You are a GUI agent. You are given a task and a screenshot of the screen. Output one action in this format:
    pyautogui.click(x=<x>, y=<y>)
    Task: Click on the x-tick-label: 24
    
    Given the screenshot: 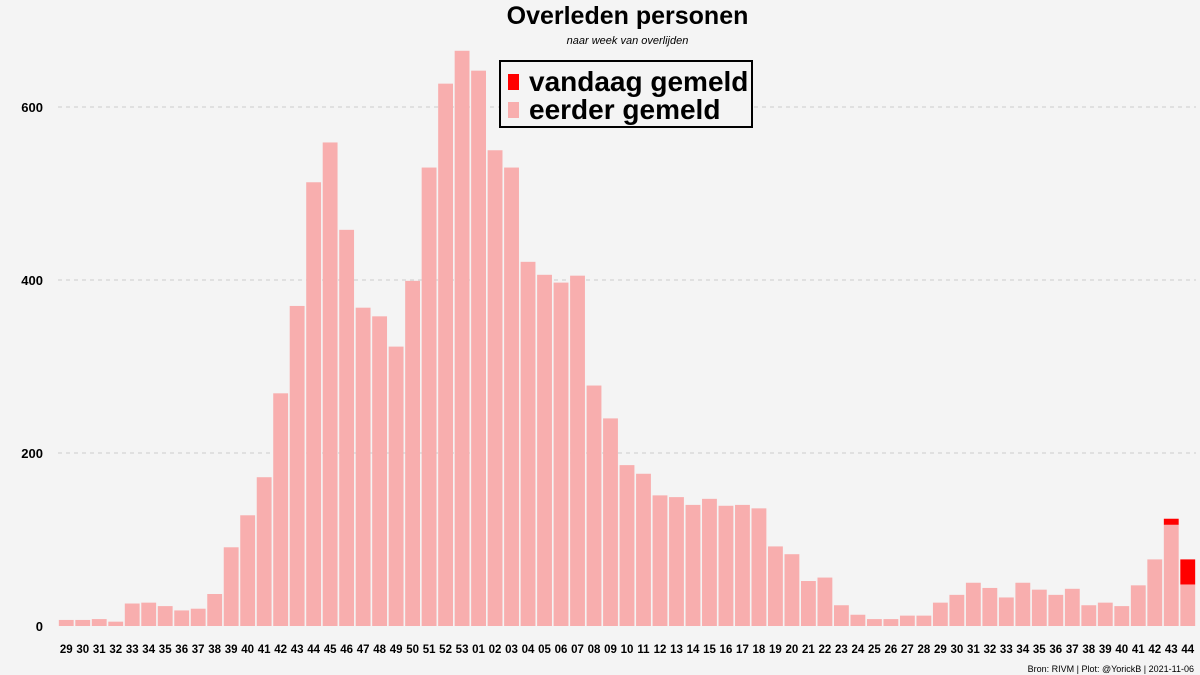 What is the action you would take?
    pyautogui.click(x=858, y=650)
    